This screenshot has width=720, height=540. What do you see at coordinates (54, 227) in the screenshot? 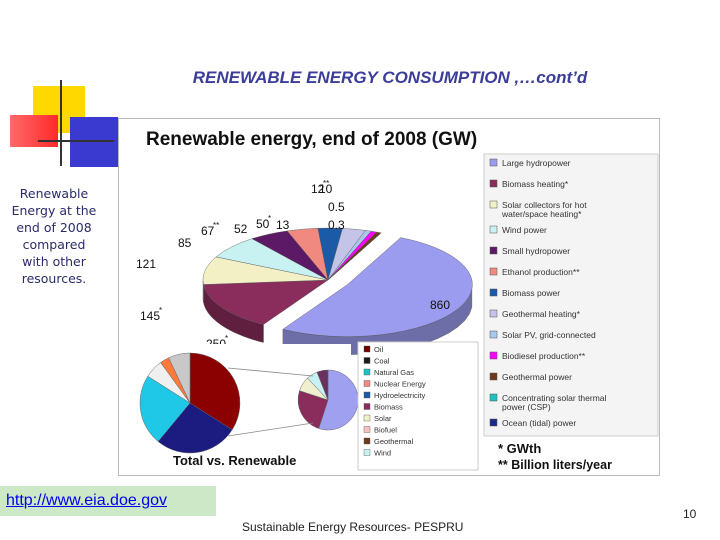
I see `side-text-line: end of 2008` at bounding box center [54, 227].